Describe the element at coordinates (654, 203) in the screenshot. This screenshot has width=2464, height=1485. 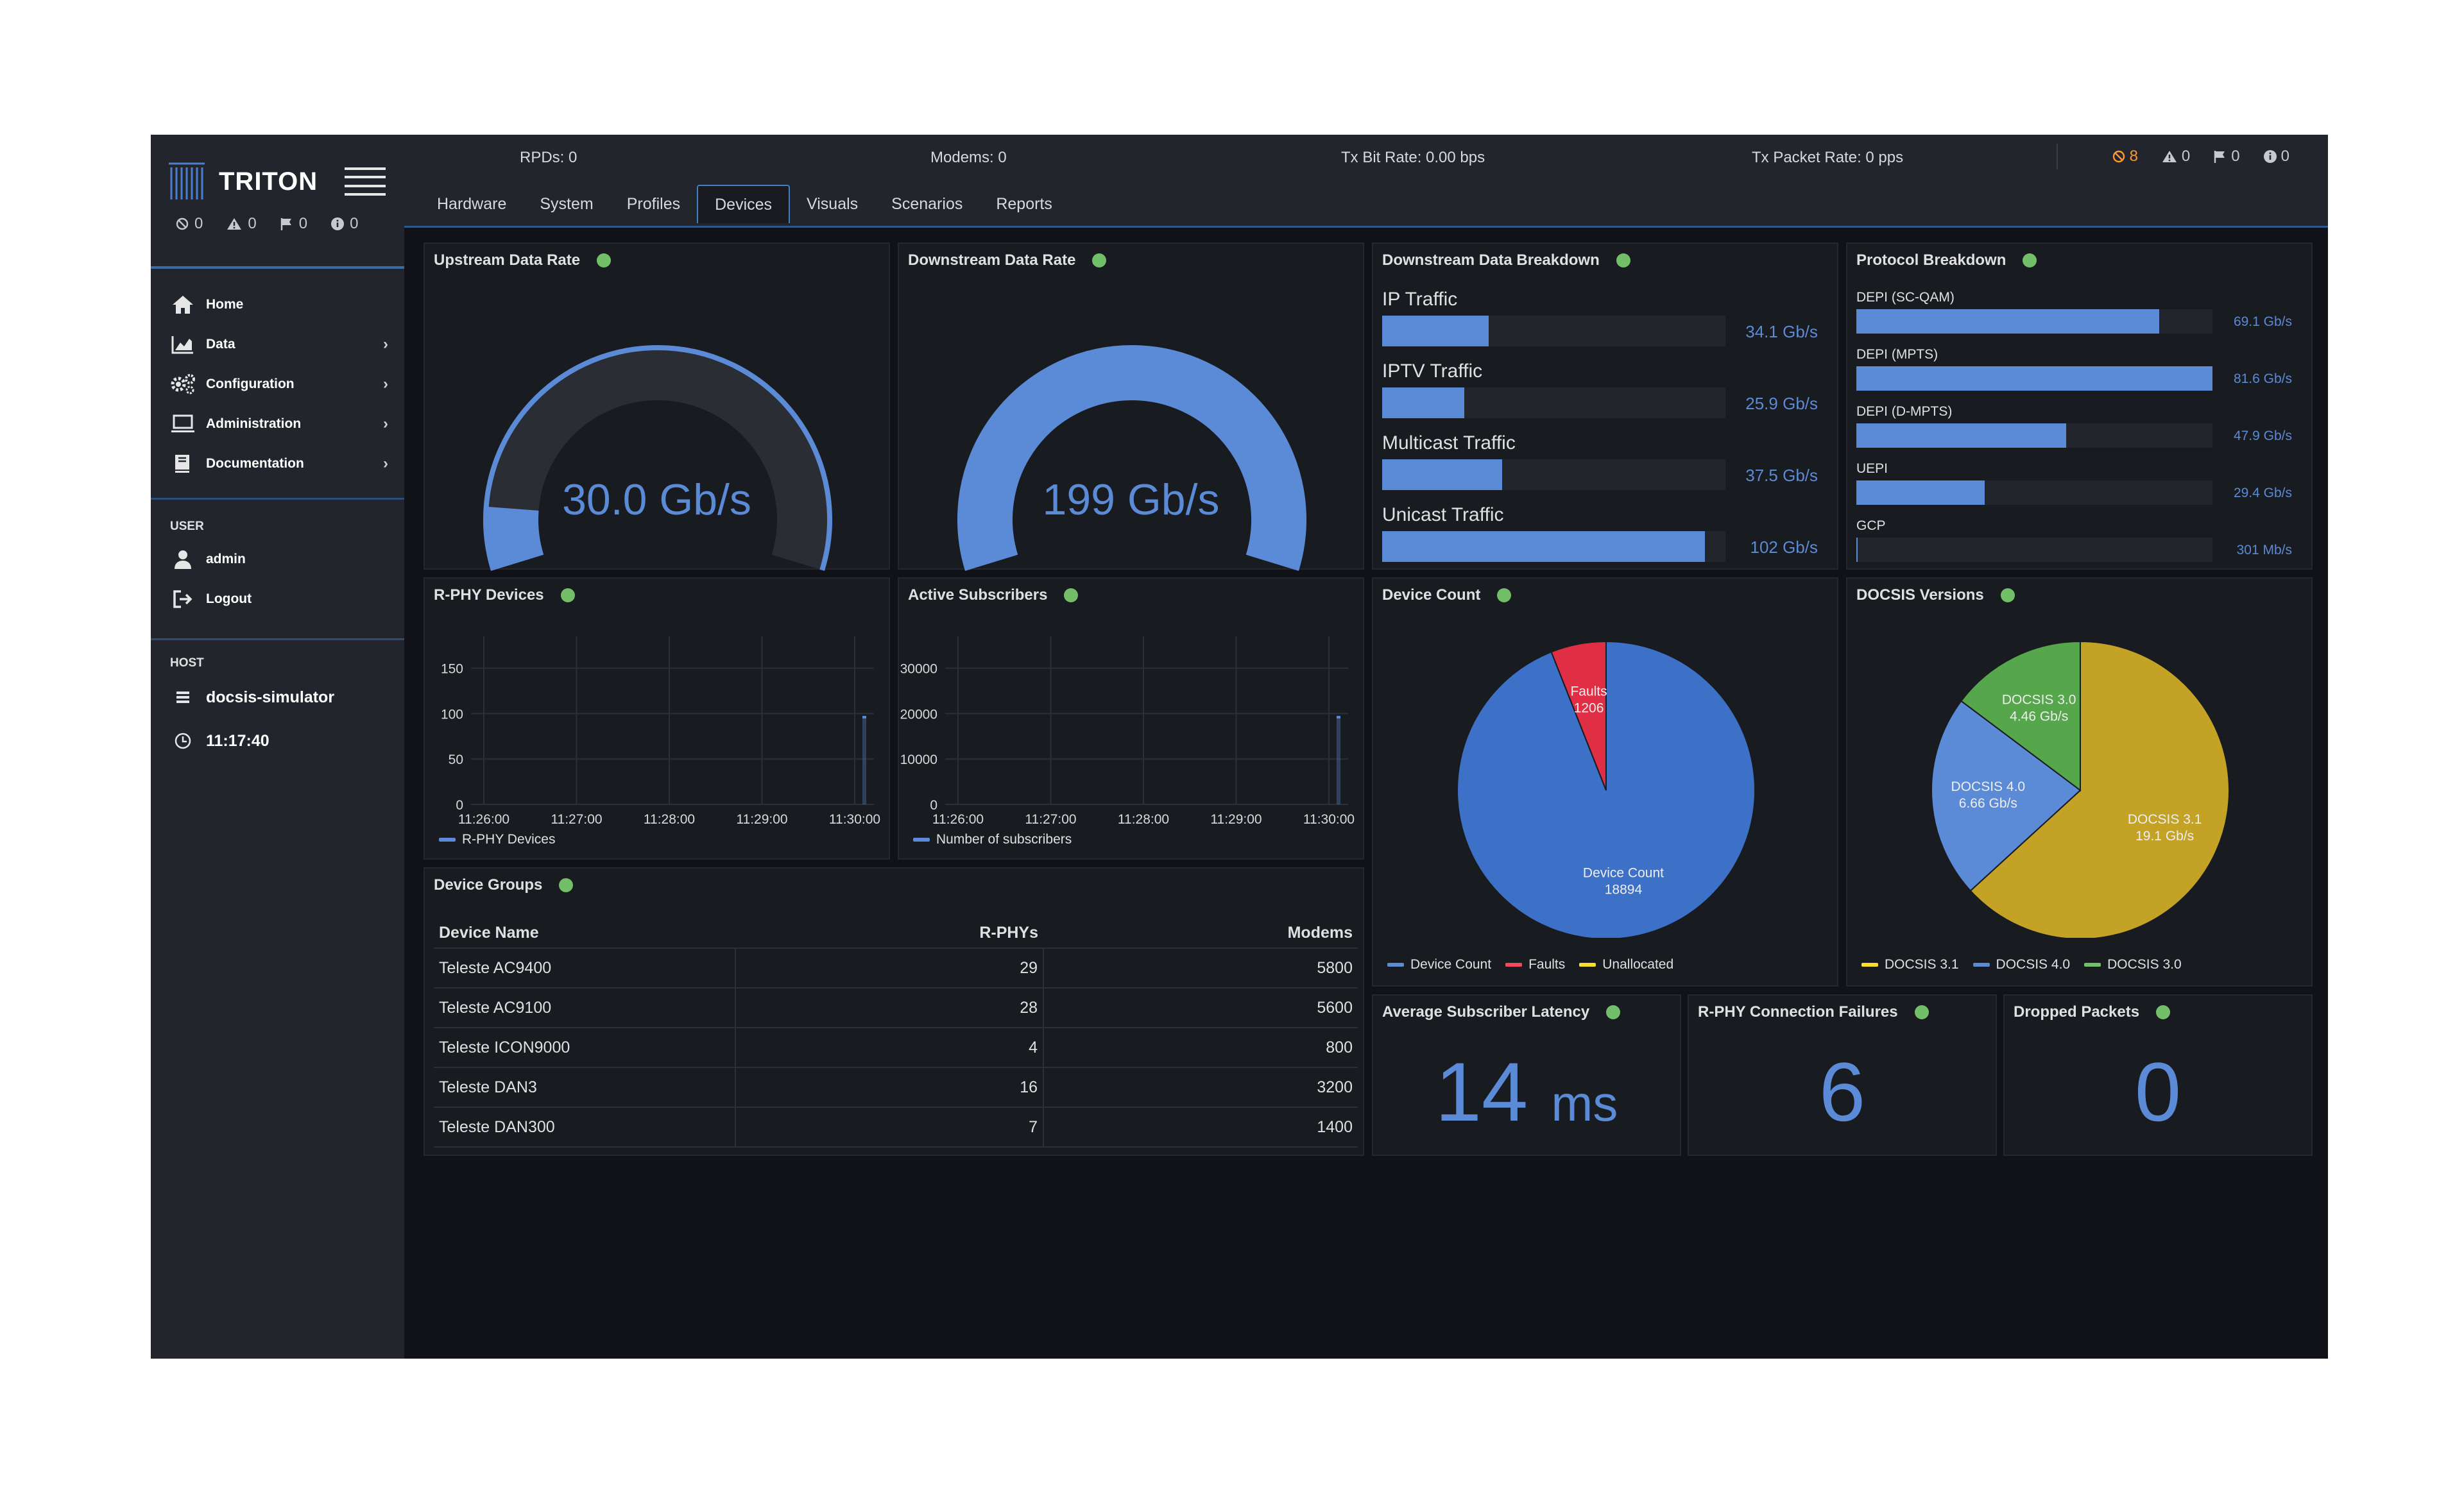
I see `tab-profiles: Profiles` at that location.